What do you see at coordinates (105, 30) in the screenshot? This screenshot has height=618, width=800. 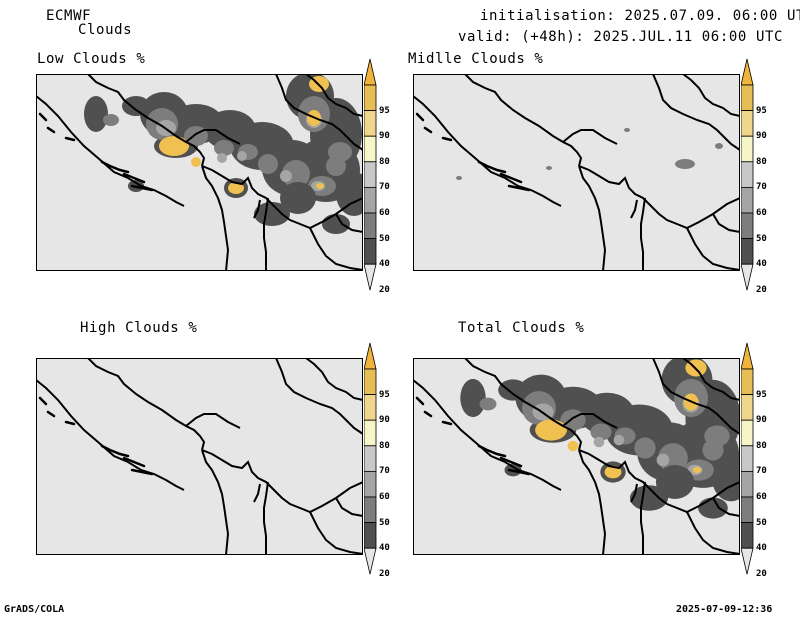 I see `product-name: Clouds` at bounding box center [105, 30].